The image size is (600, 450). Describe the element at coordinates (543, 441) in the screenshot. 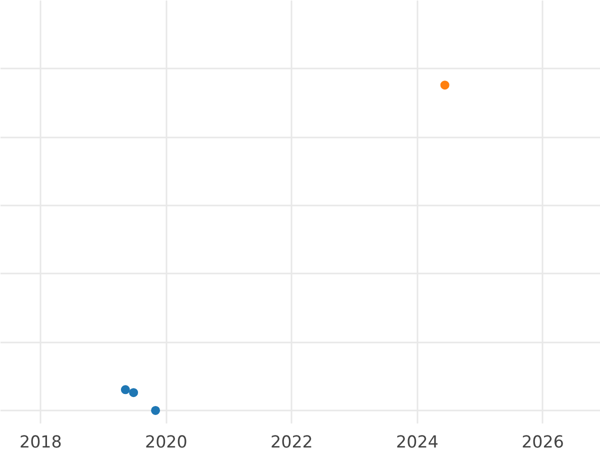

I see `x-tick-label: 2026` at that location.